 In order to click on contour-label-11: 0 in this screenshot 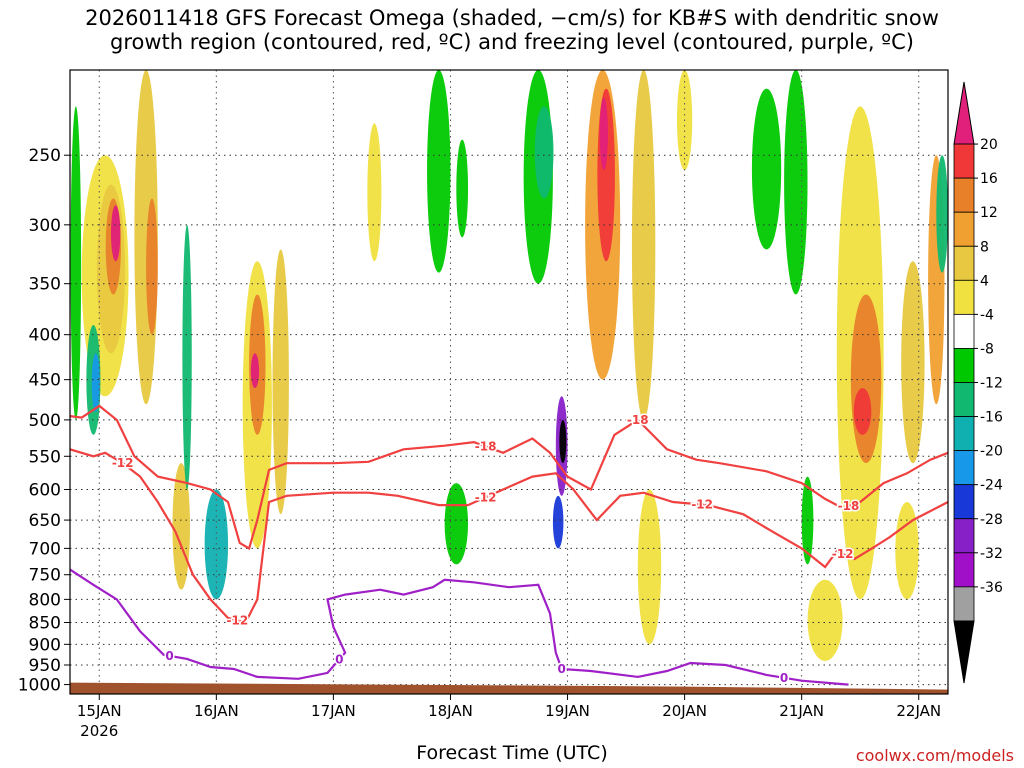, I will do `click(784, 678)`.